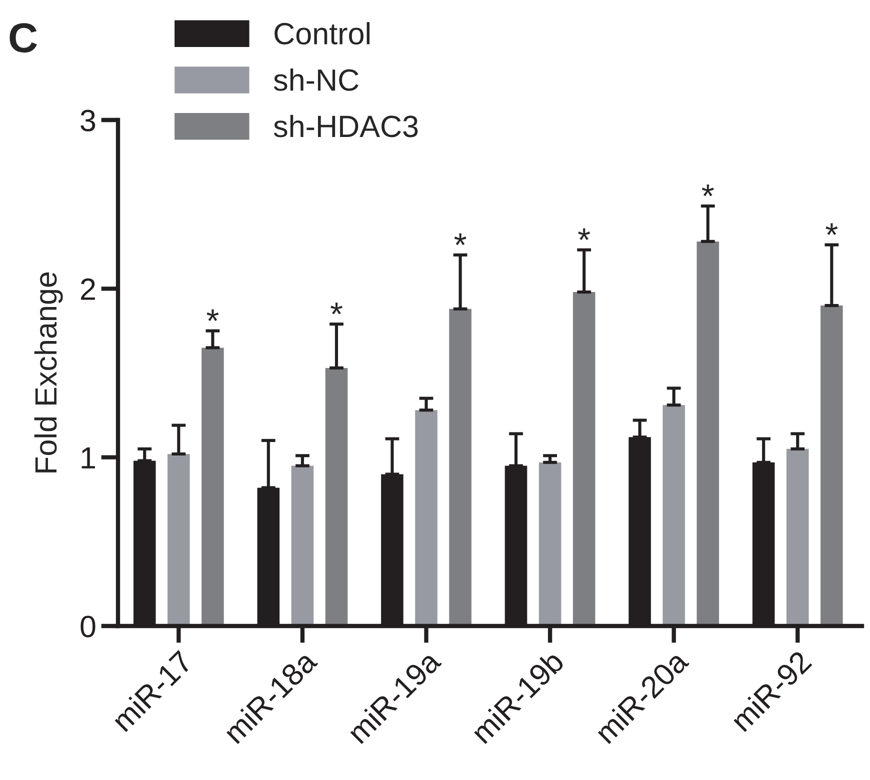  I want to click on legend-label: Control, so click(322, 33).